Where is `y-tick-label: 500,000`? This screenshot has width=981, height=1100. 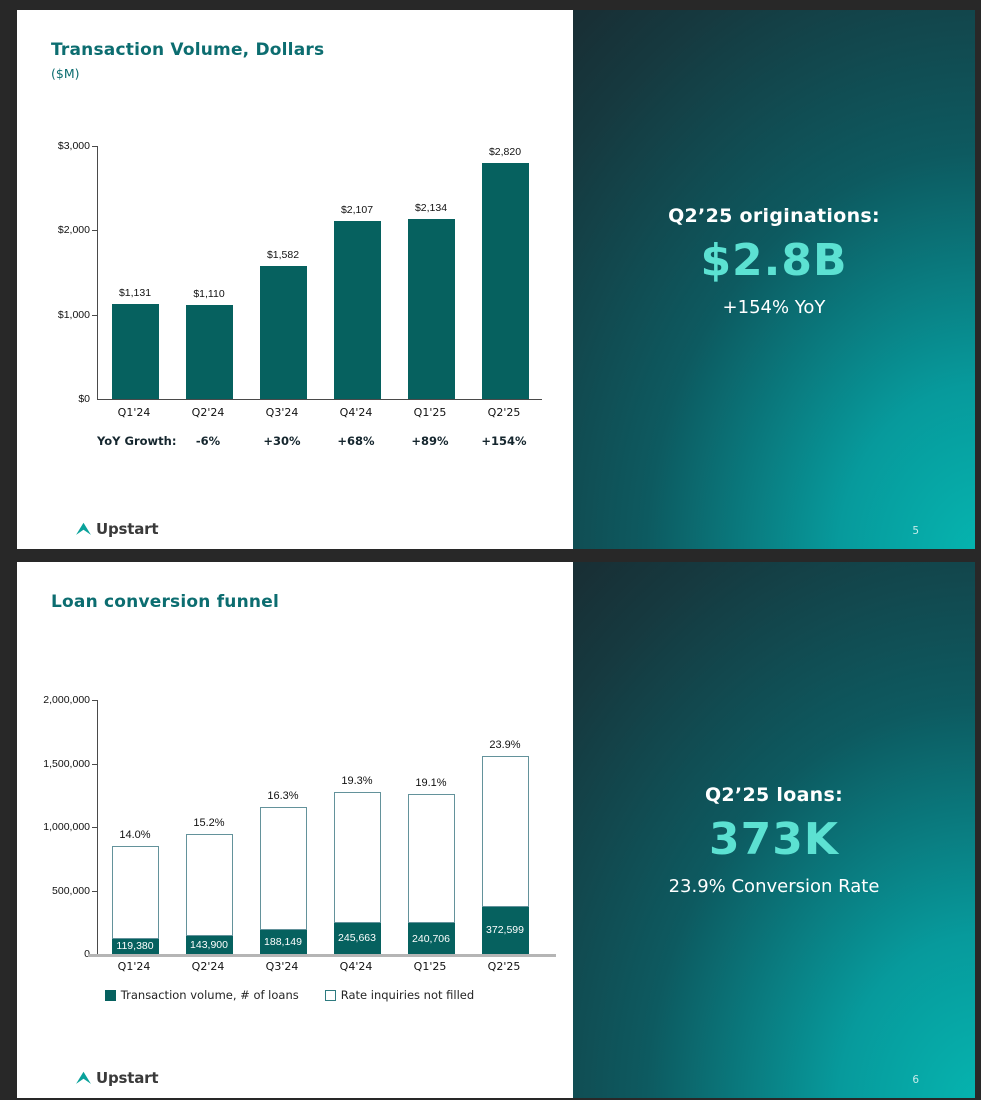
y-tick-label: 500,000 is located at coordinates (71, 890).